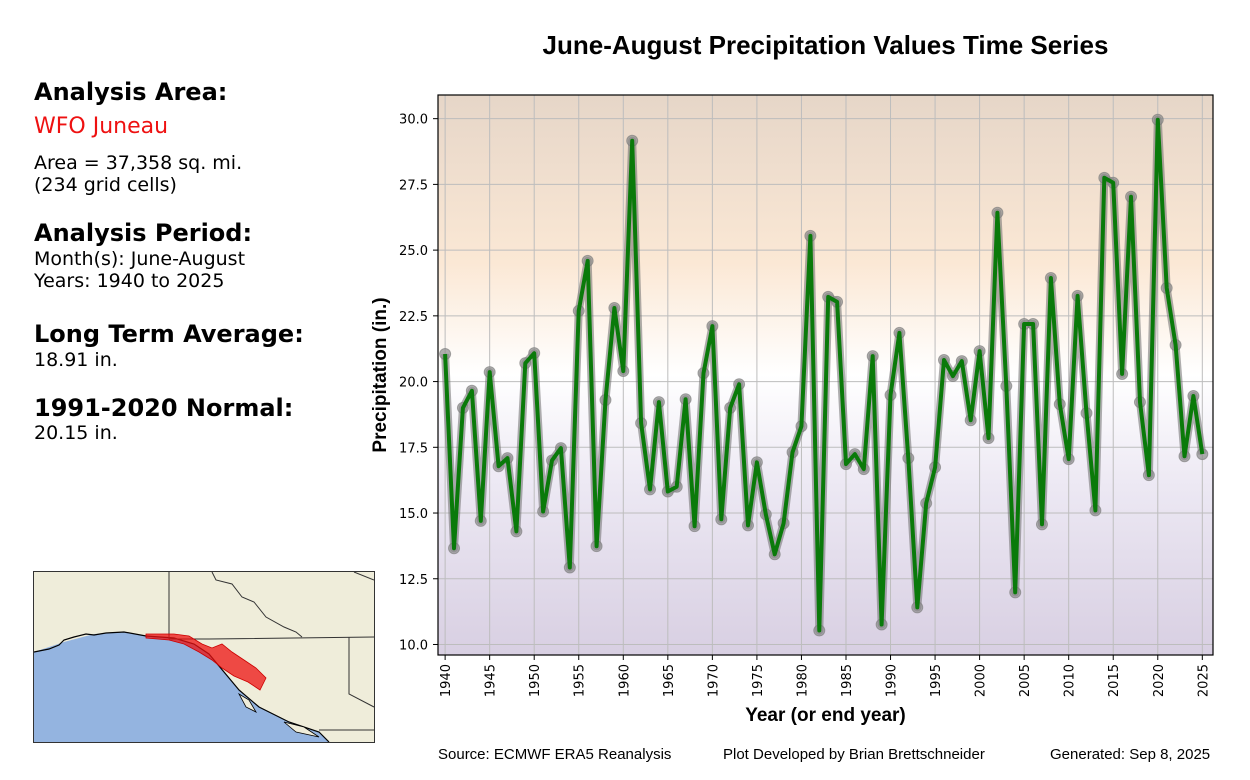  Describe the element at coordinates (361, 672) in the screenshot. I see `bc-alberta-border` at that location.